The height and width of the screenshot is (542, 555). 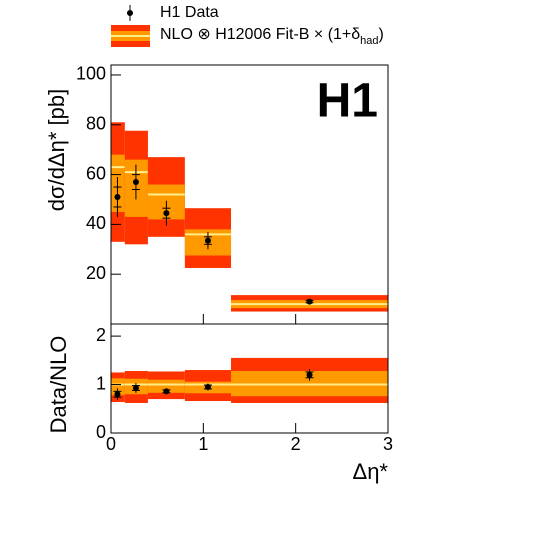 I want to click on legend-label: H1 Data, so click(x=189, y=12).